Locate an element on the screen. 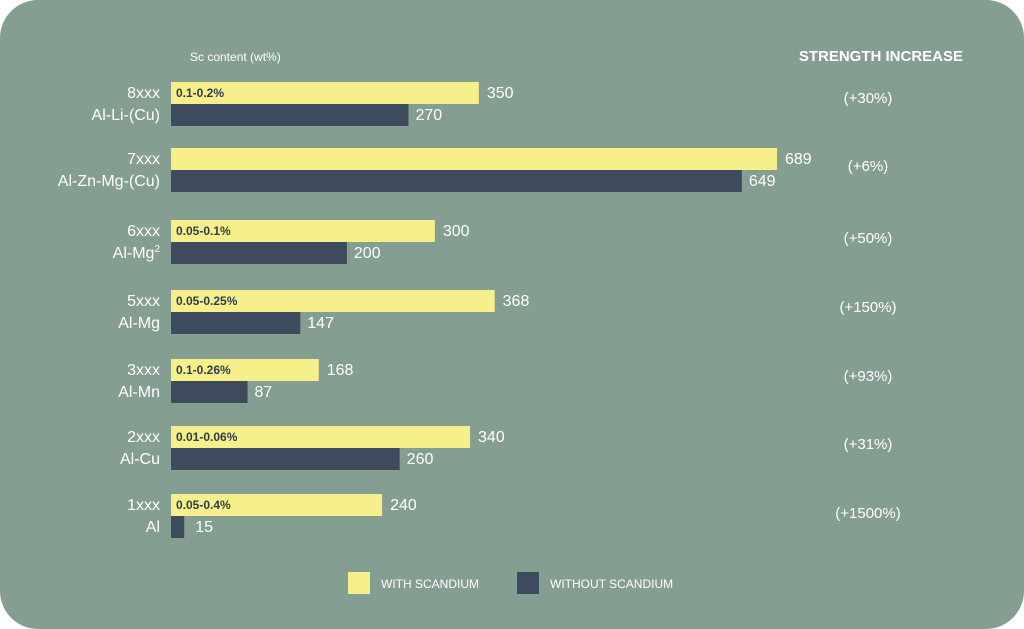 Image resolution: width=1024 pixels, height=629 pixels. value-label-without-scandium: 87 is located at coordinates (264, 392).